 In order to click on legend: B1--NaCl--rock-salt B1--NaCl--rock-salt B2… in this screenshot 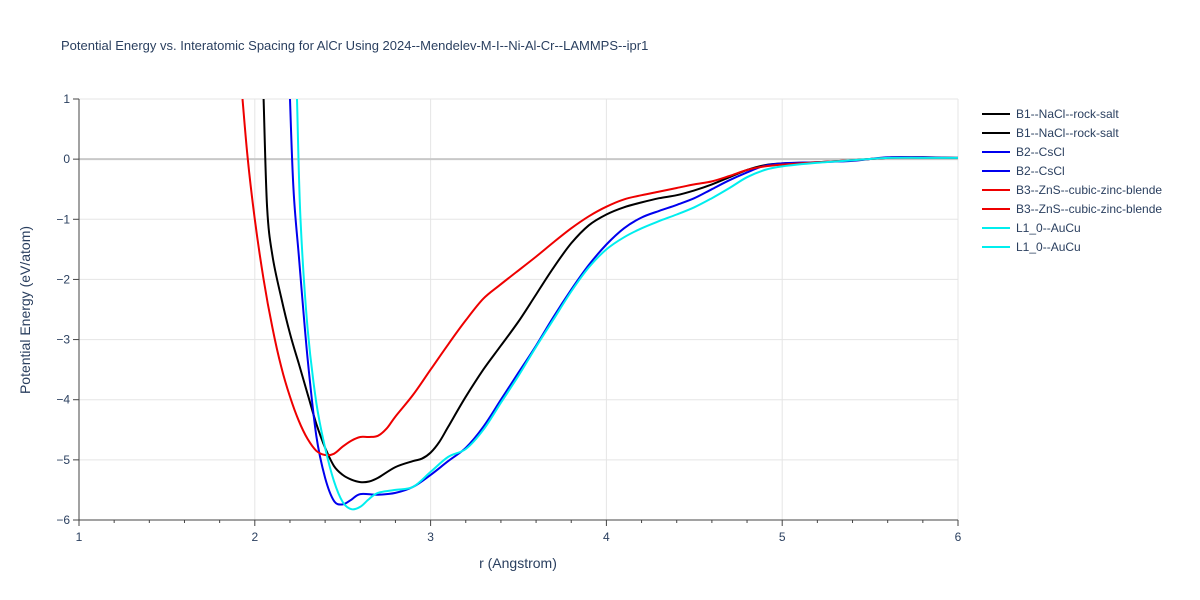, I will do `click(1072, 180)`.